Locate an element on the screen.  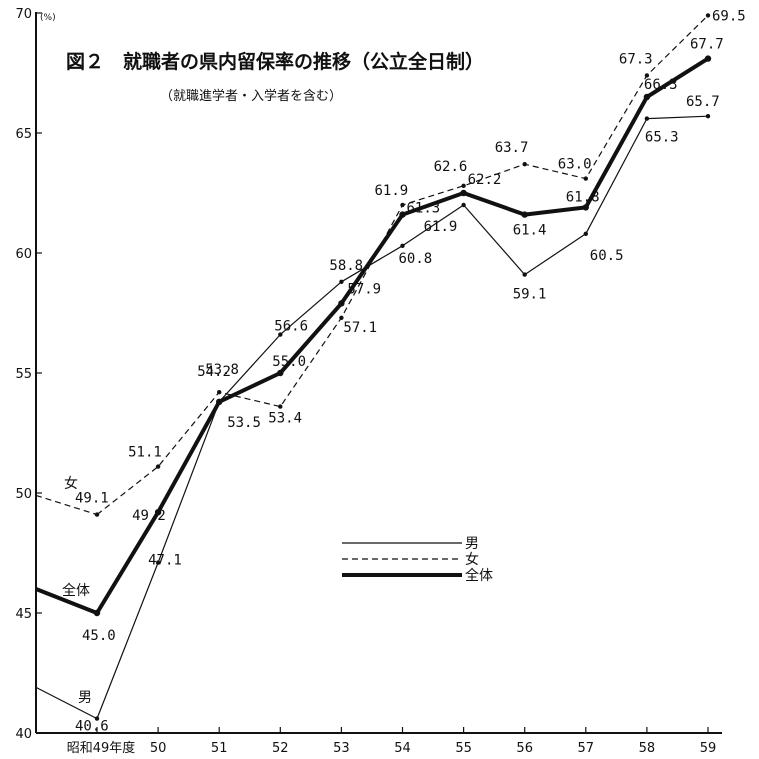
data-label-male: 40.6 is located at coordinates (92, 727).